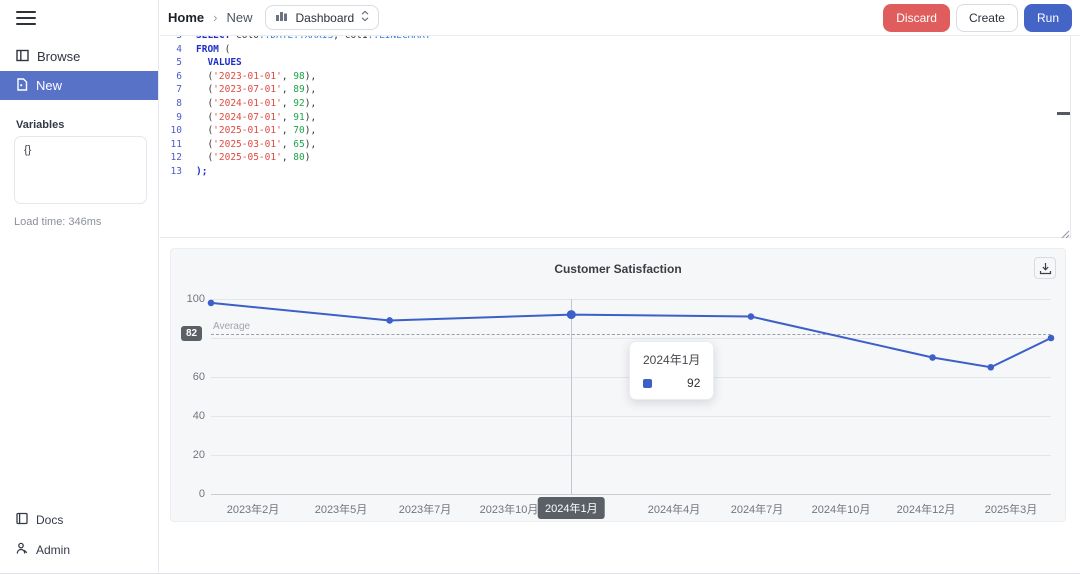 Image resolution: width=1080 pixels, height=574 pixels. I want to click on code-line: 4 FROM (, so click(203, 49).